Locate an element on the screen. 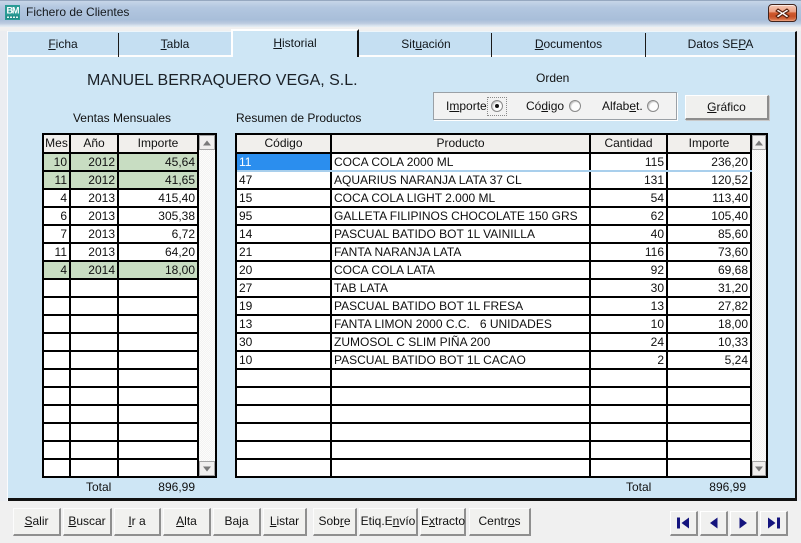  svg-text: BM is located at coordinates (13, 11).